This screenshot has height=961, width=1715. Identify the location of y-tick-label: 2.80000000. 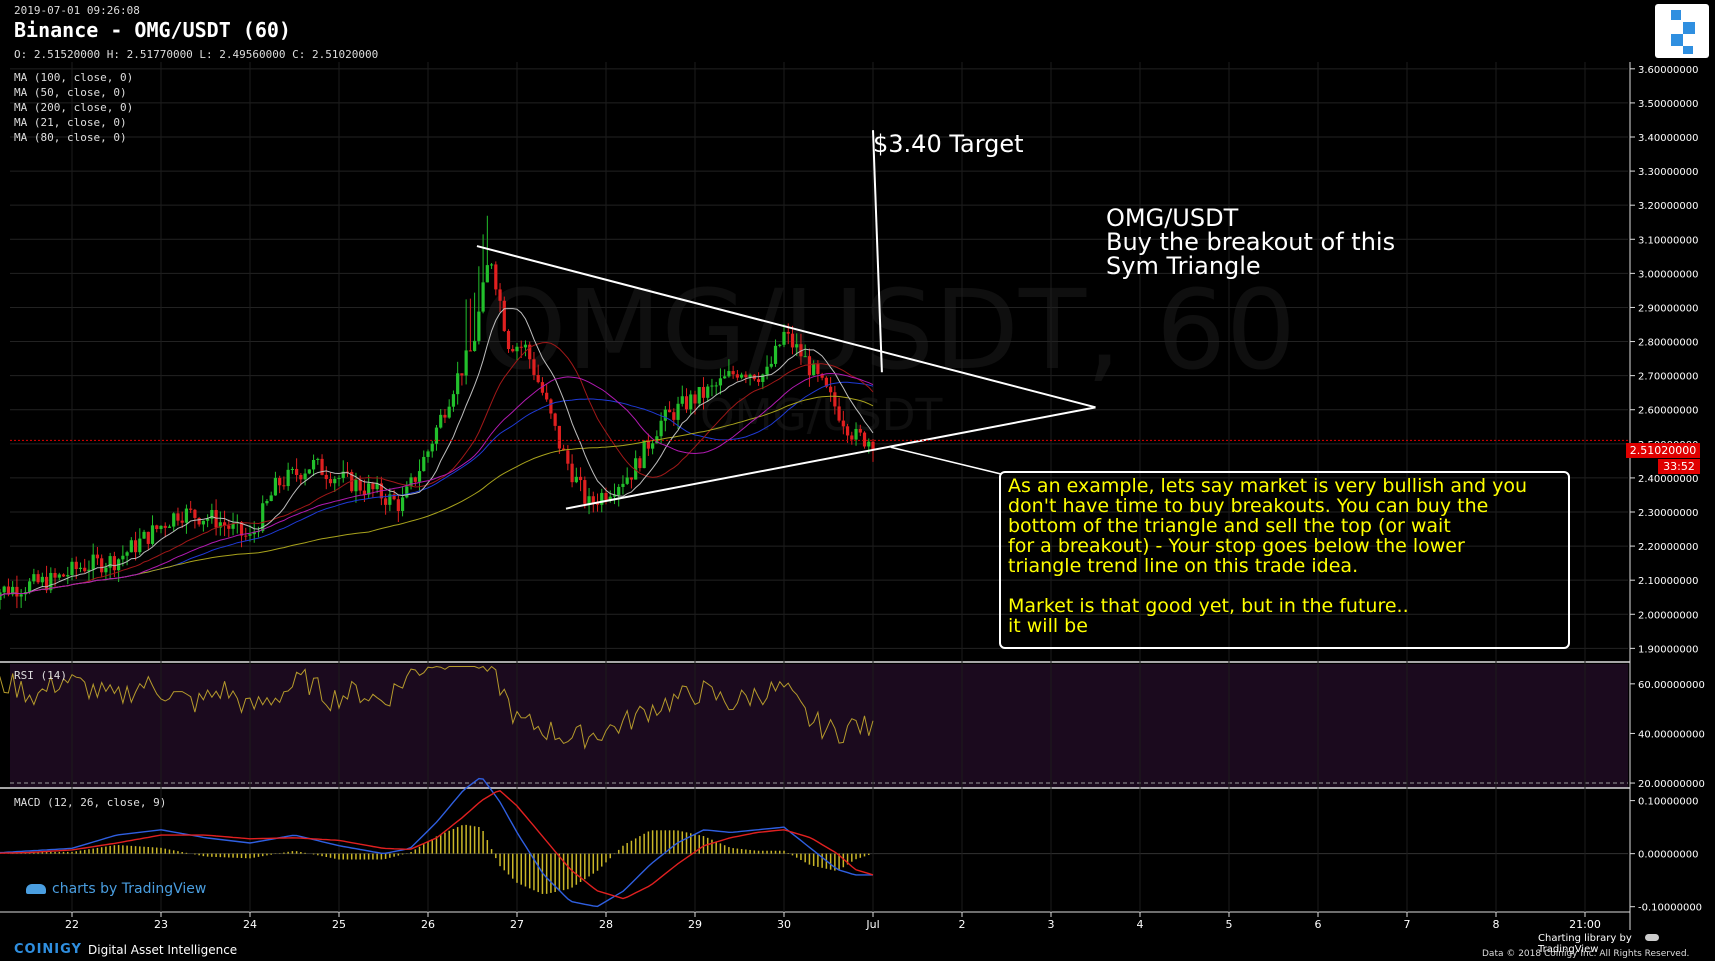
(1668, 343).